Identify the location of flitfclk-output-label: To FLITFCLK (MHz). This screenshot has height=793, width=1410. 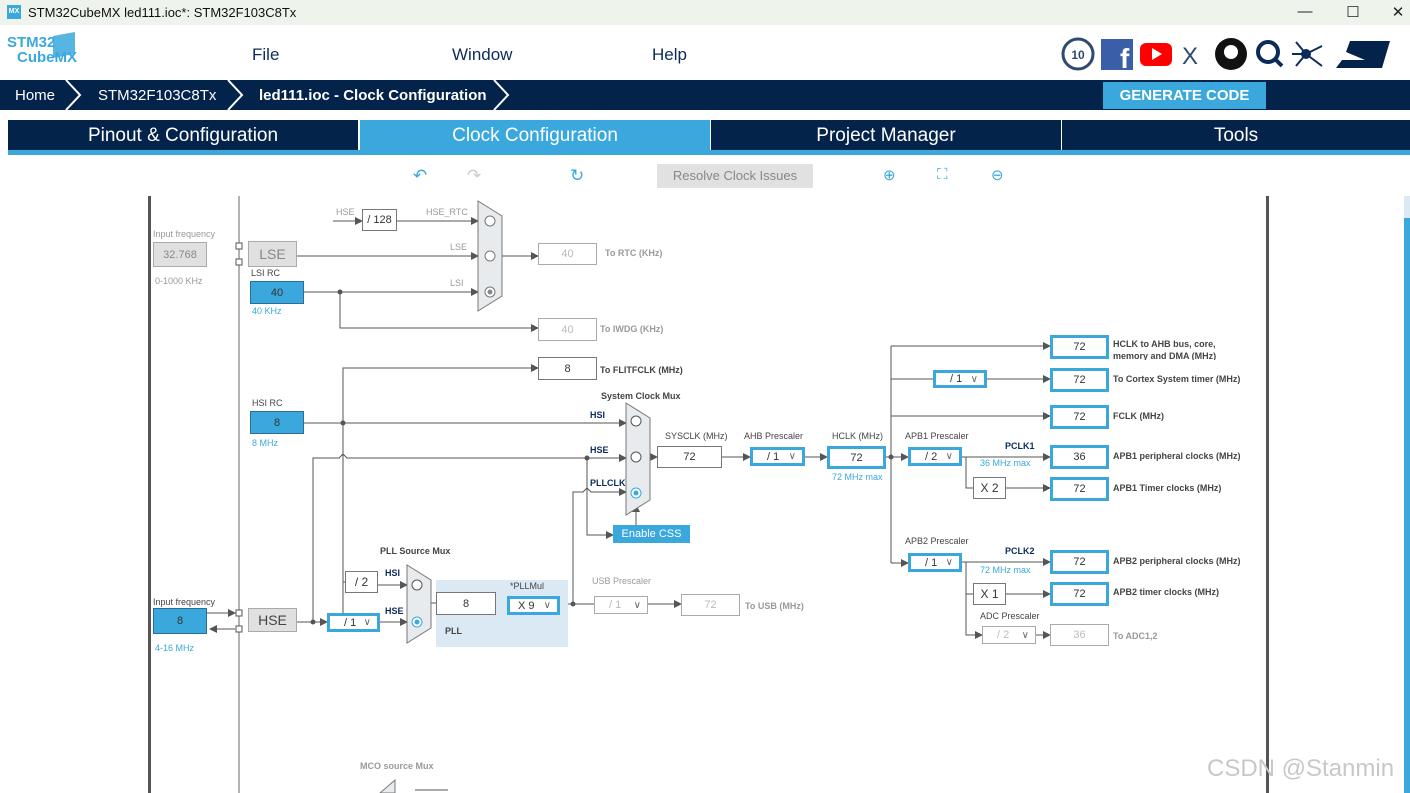
(641, 370).